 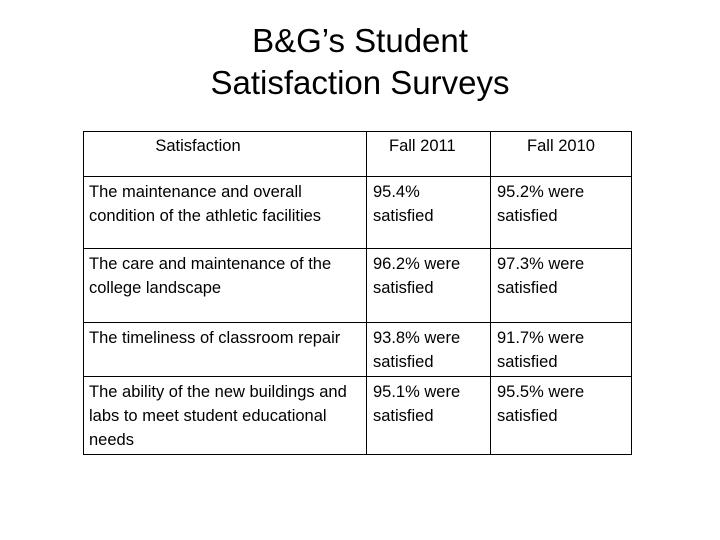 I want to click on row-fall-2010-value: 91.7% were satisfied, so click(x=561, y=349).